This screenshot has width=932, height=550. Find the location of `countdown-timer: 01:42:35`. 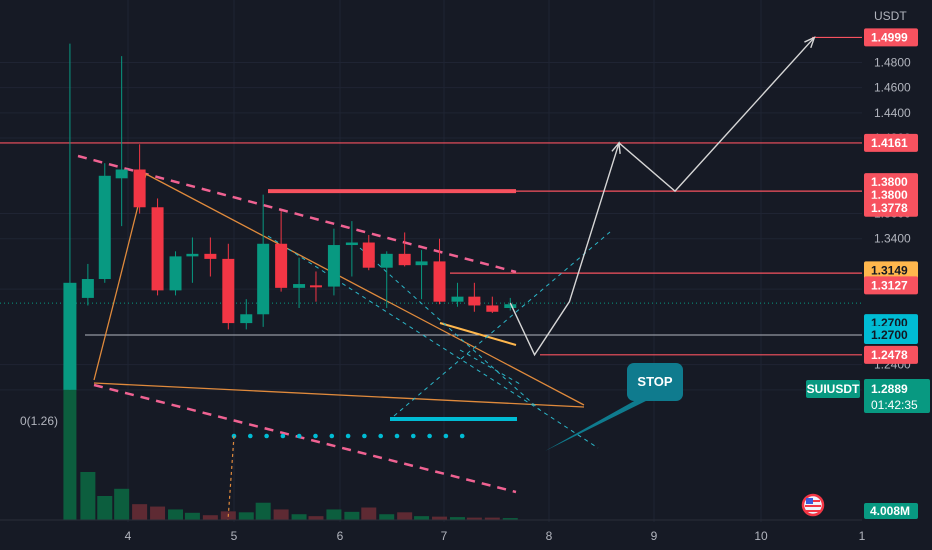

countdown-timer: 01:42:35 is located at coordinates (894, 405).